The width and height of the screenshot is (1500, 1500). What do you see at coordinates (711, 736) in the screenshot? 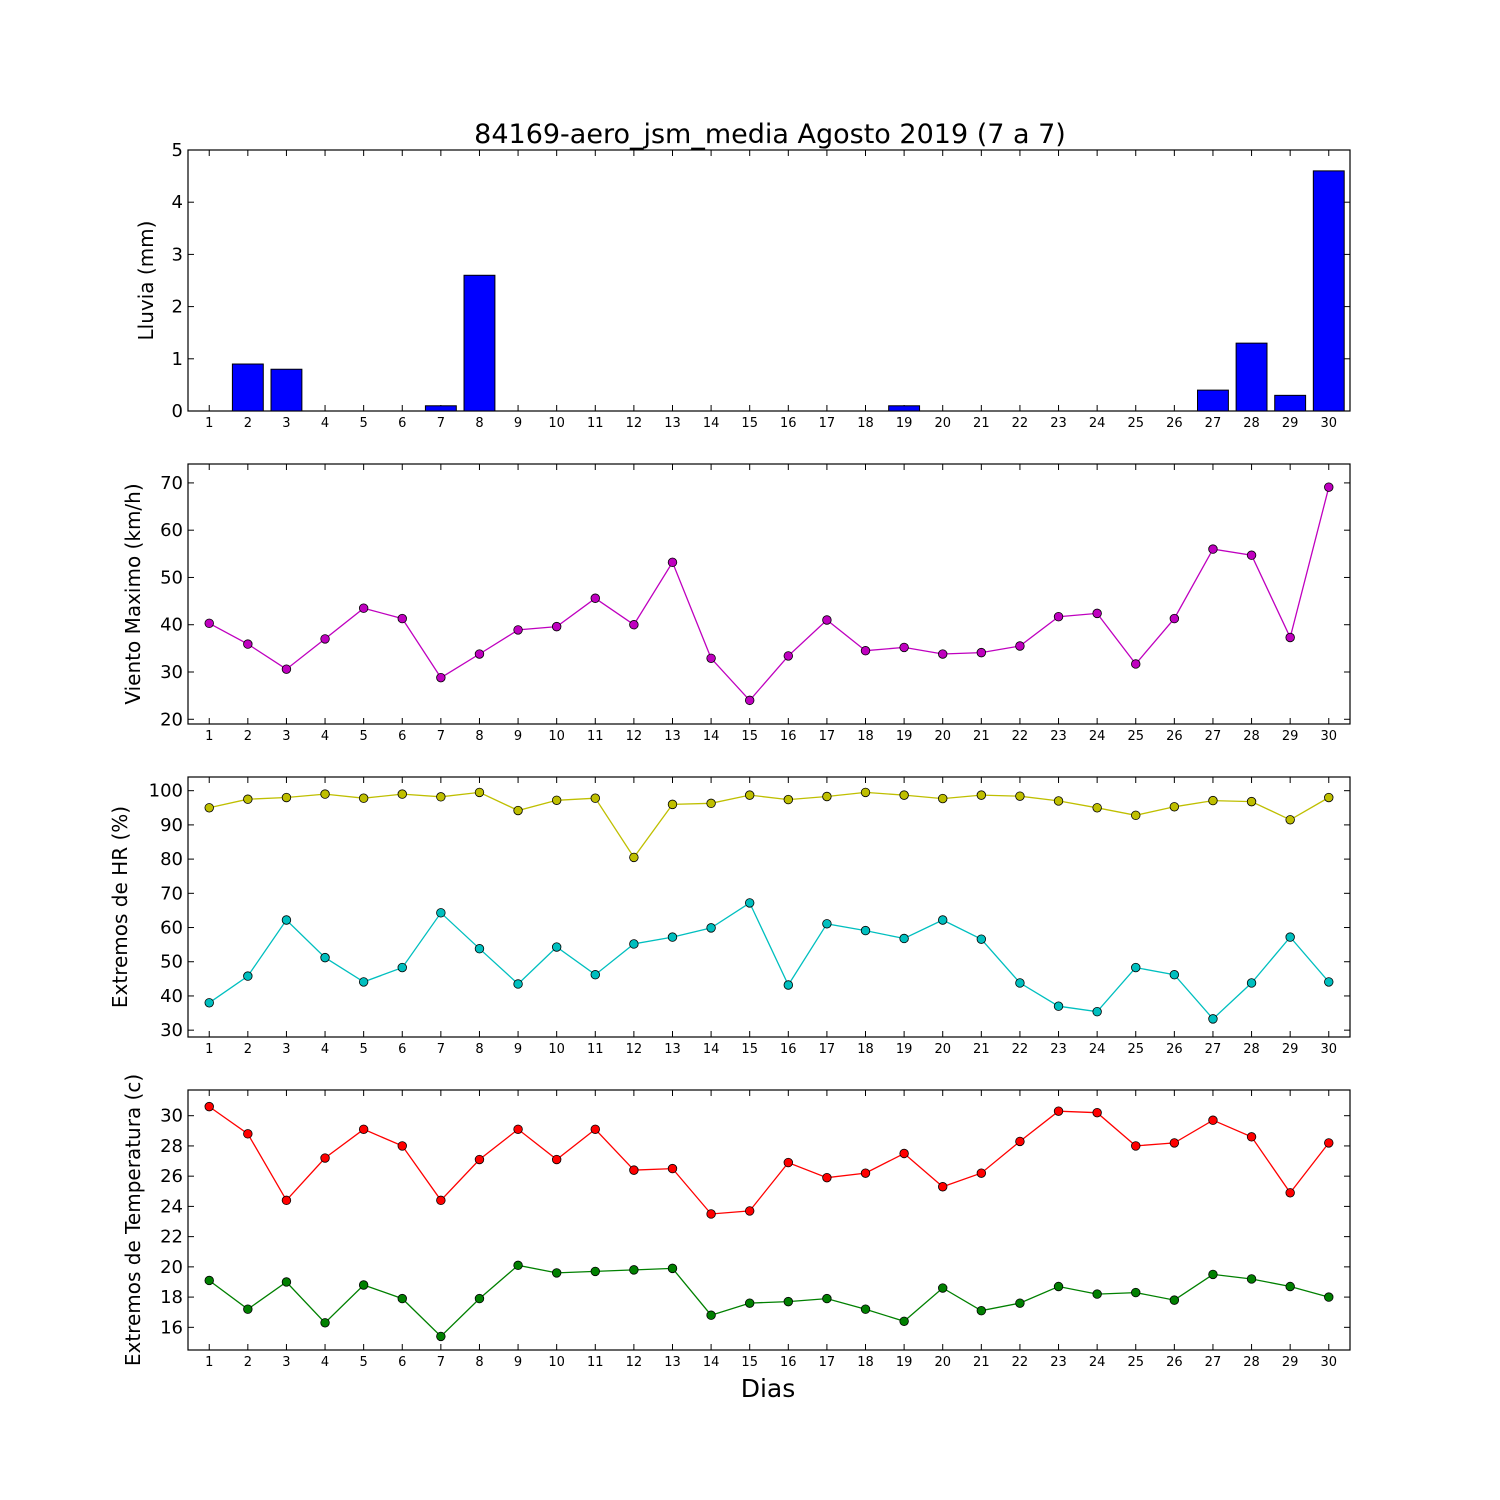
I see `x-tick-label: 14` at bounding box center [711, 736].